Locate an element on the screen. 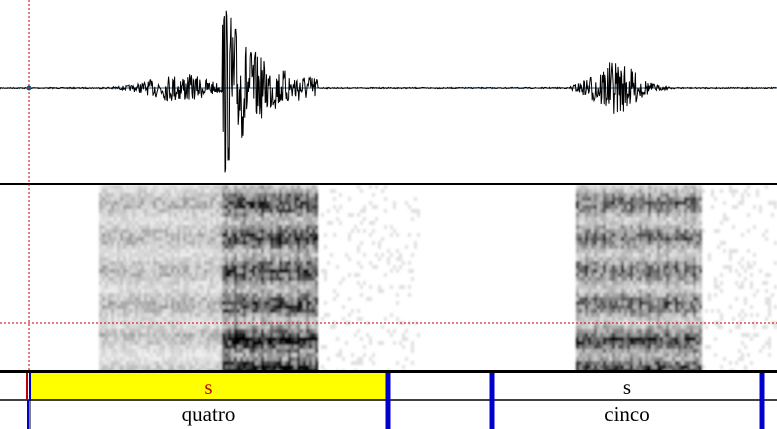  tier2-interval-label: cinco is located at coordinates (627, 414).